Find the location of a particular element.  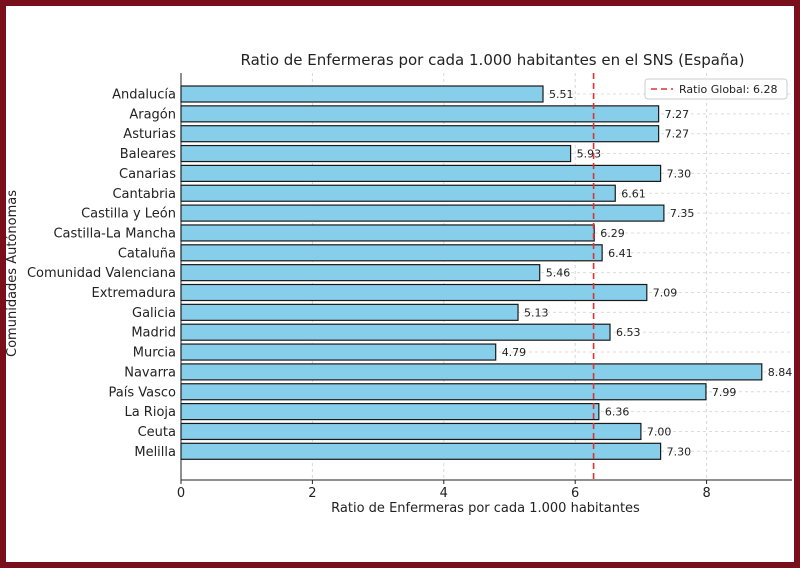

y-tick-label: Cantabria is located at coordinates (144, 194).